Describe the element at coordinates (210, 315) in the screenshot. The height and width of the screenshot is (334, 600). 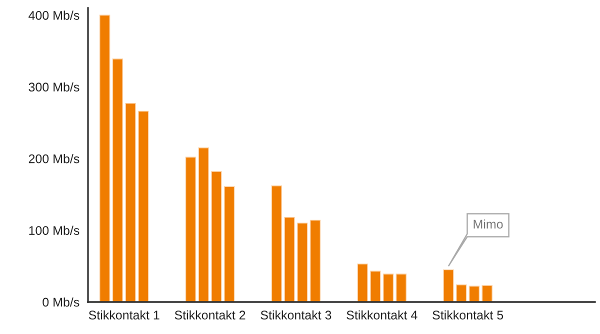
I see `x-tick-label: Stikkontakt 2` at that location.